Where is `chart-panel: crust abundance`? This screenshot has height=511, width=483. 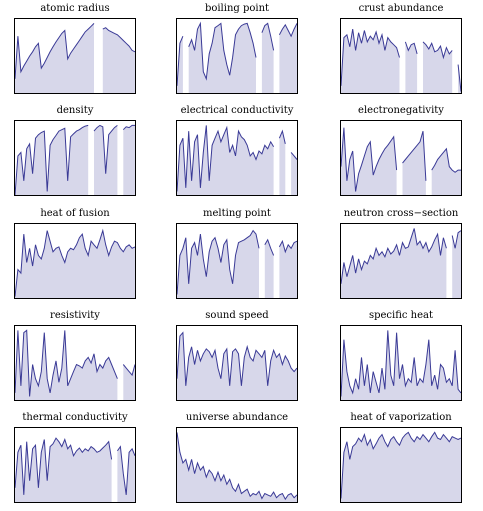
chart-panel: crust abundance is located at coordinates (411, 52).